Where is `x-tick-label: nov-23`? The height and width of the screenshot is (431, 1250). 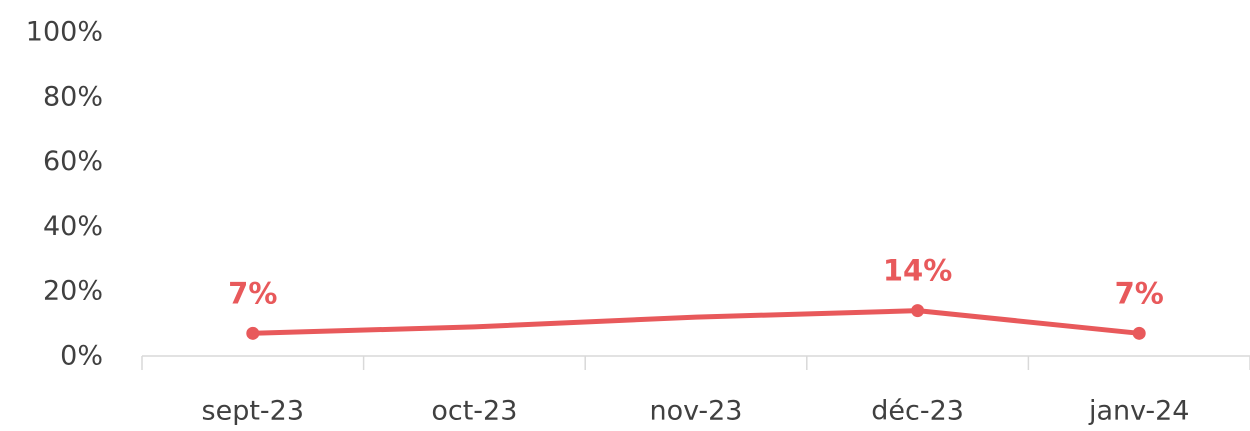 x-tick-label: nov-23 is located at coordinates (696, 411).